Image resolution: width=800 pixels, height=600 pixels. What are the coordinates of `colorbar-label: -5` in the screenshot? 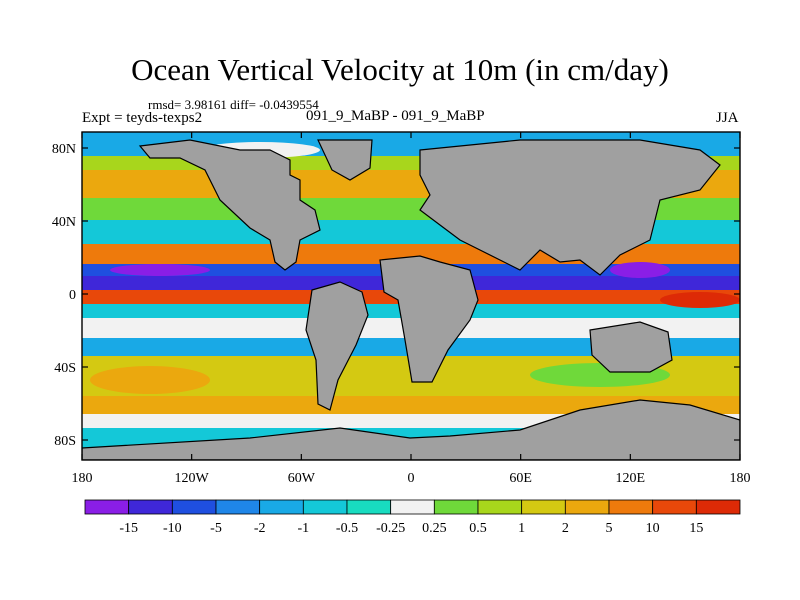 It's located at (216, 528).